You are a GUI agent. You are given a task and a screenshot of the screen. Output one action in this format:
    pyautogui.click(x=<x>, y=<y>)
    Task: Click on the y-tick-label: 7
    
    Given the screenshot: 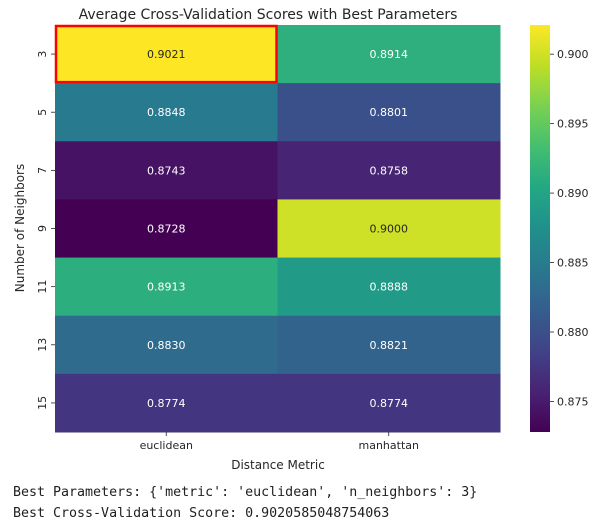 What is the action you would take?
    pyautogui.click(x=42, y=170)
    